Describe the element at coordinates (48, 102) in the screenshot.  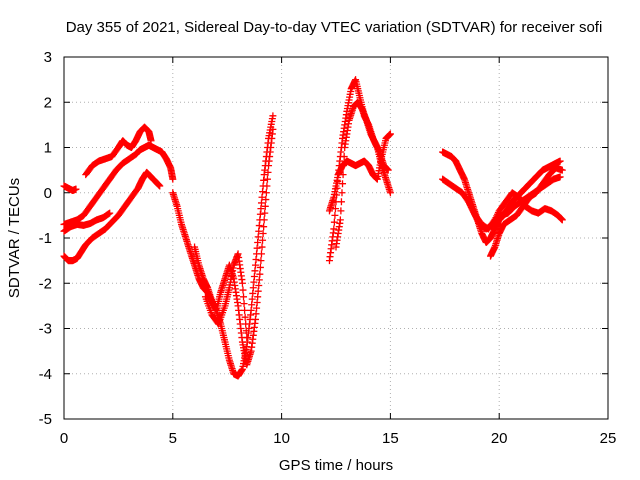
I see `y-tick-label: 2` at that location.